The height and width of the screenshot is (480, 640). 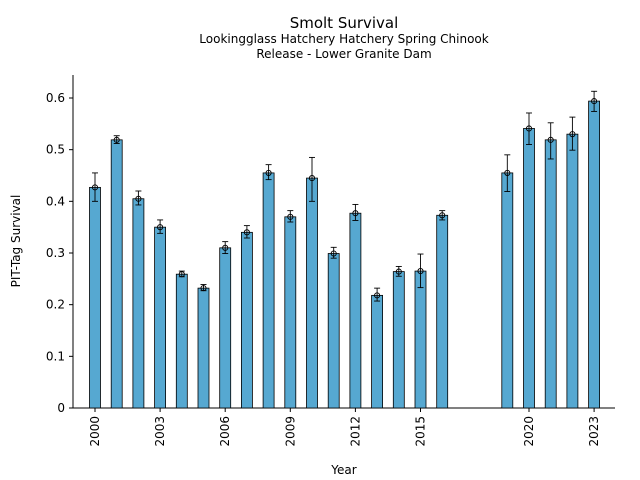 I want to click on data-point-2022, so click(x=572, y=134).